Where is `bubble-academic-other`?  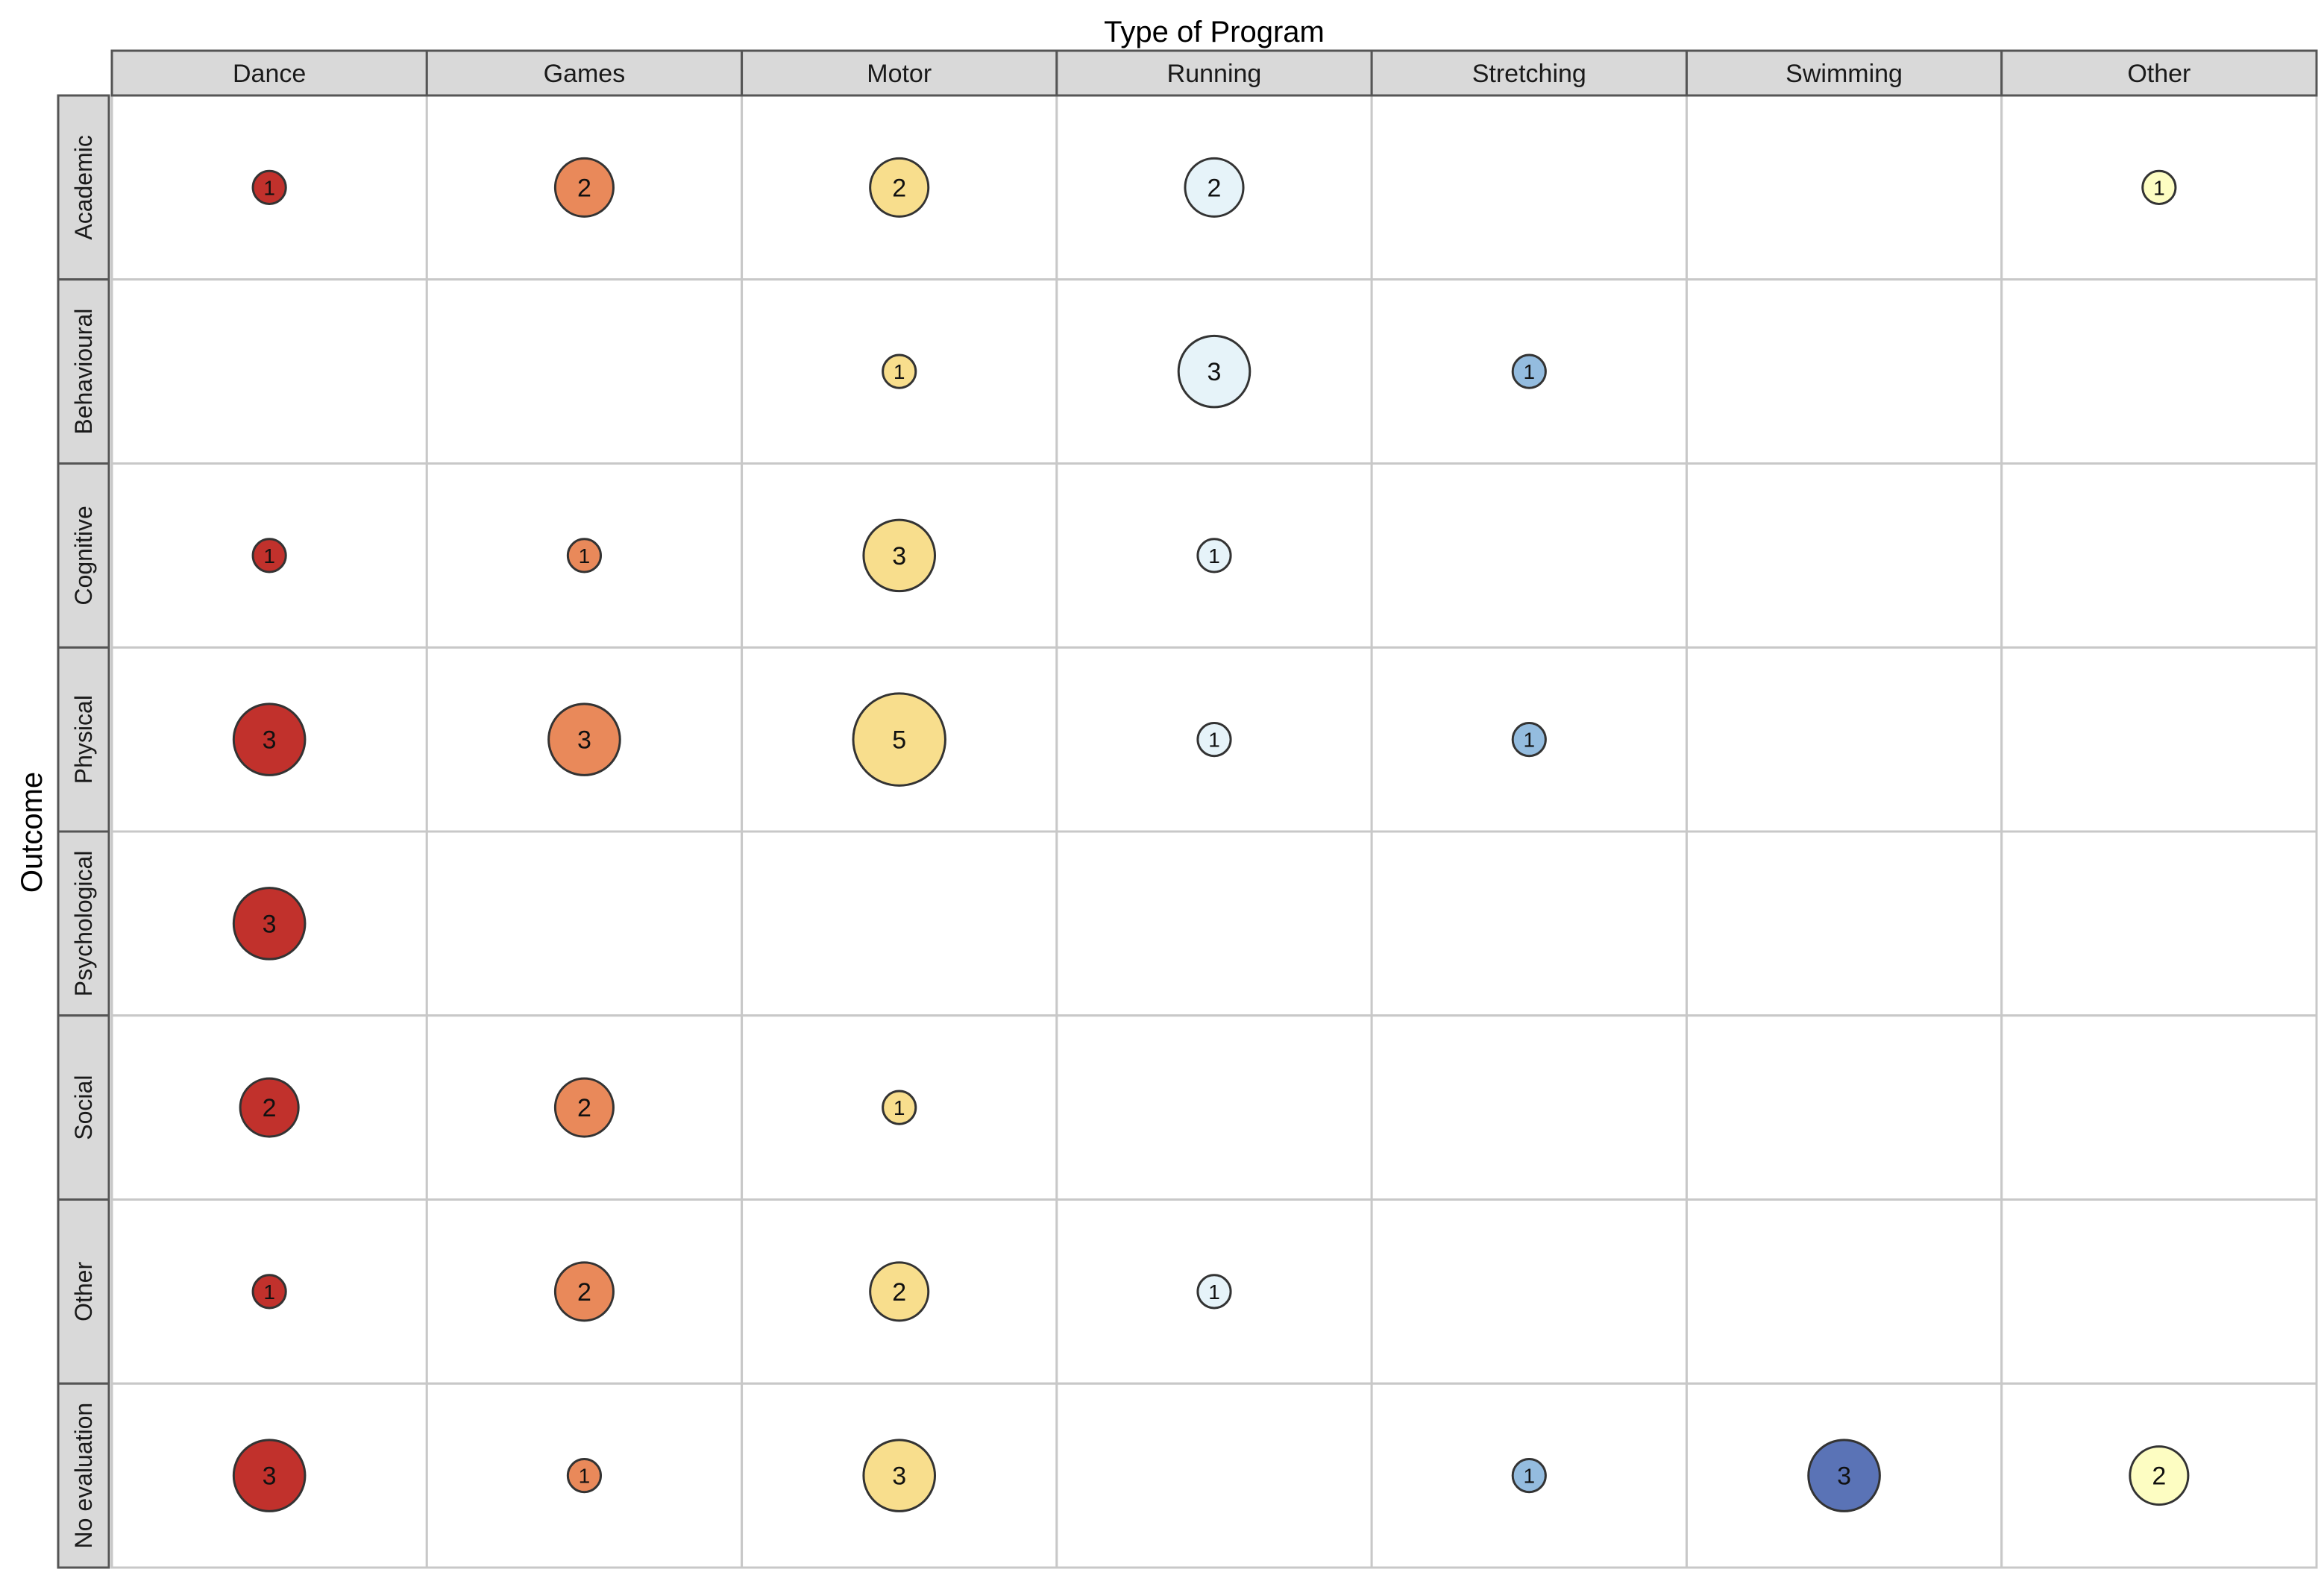
bubble-academic-other is located at coordinates (2159, 187).